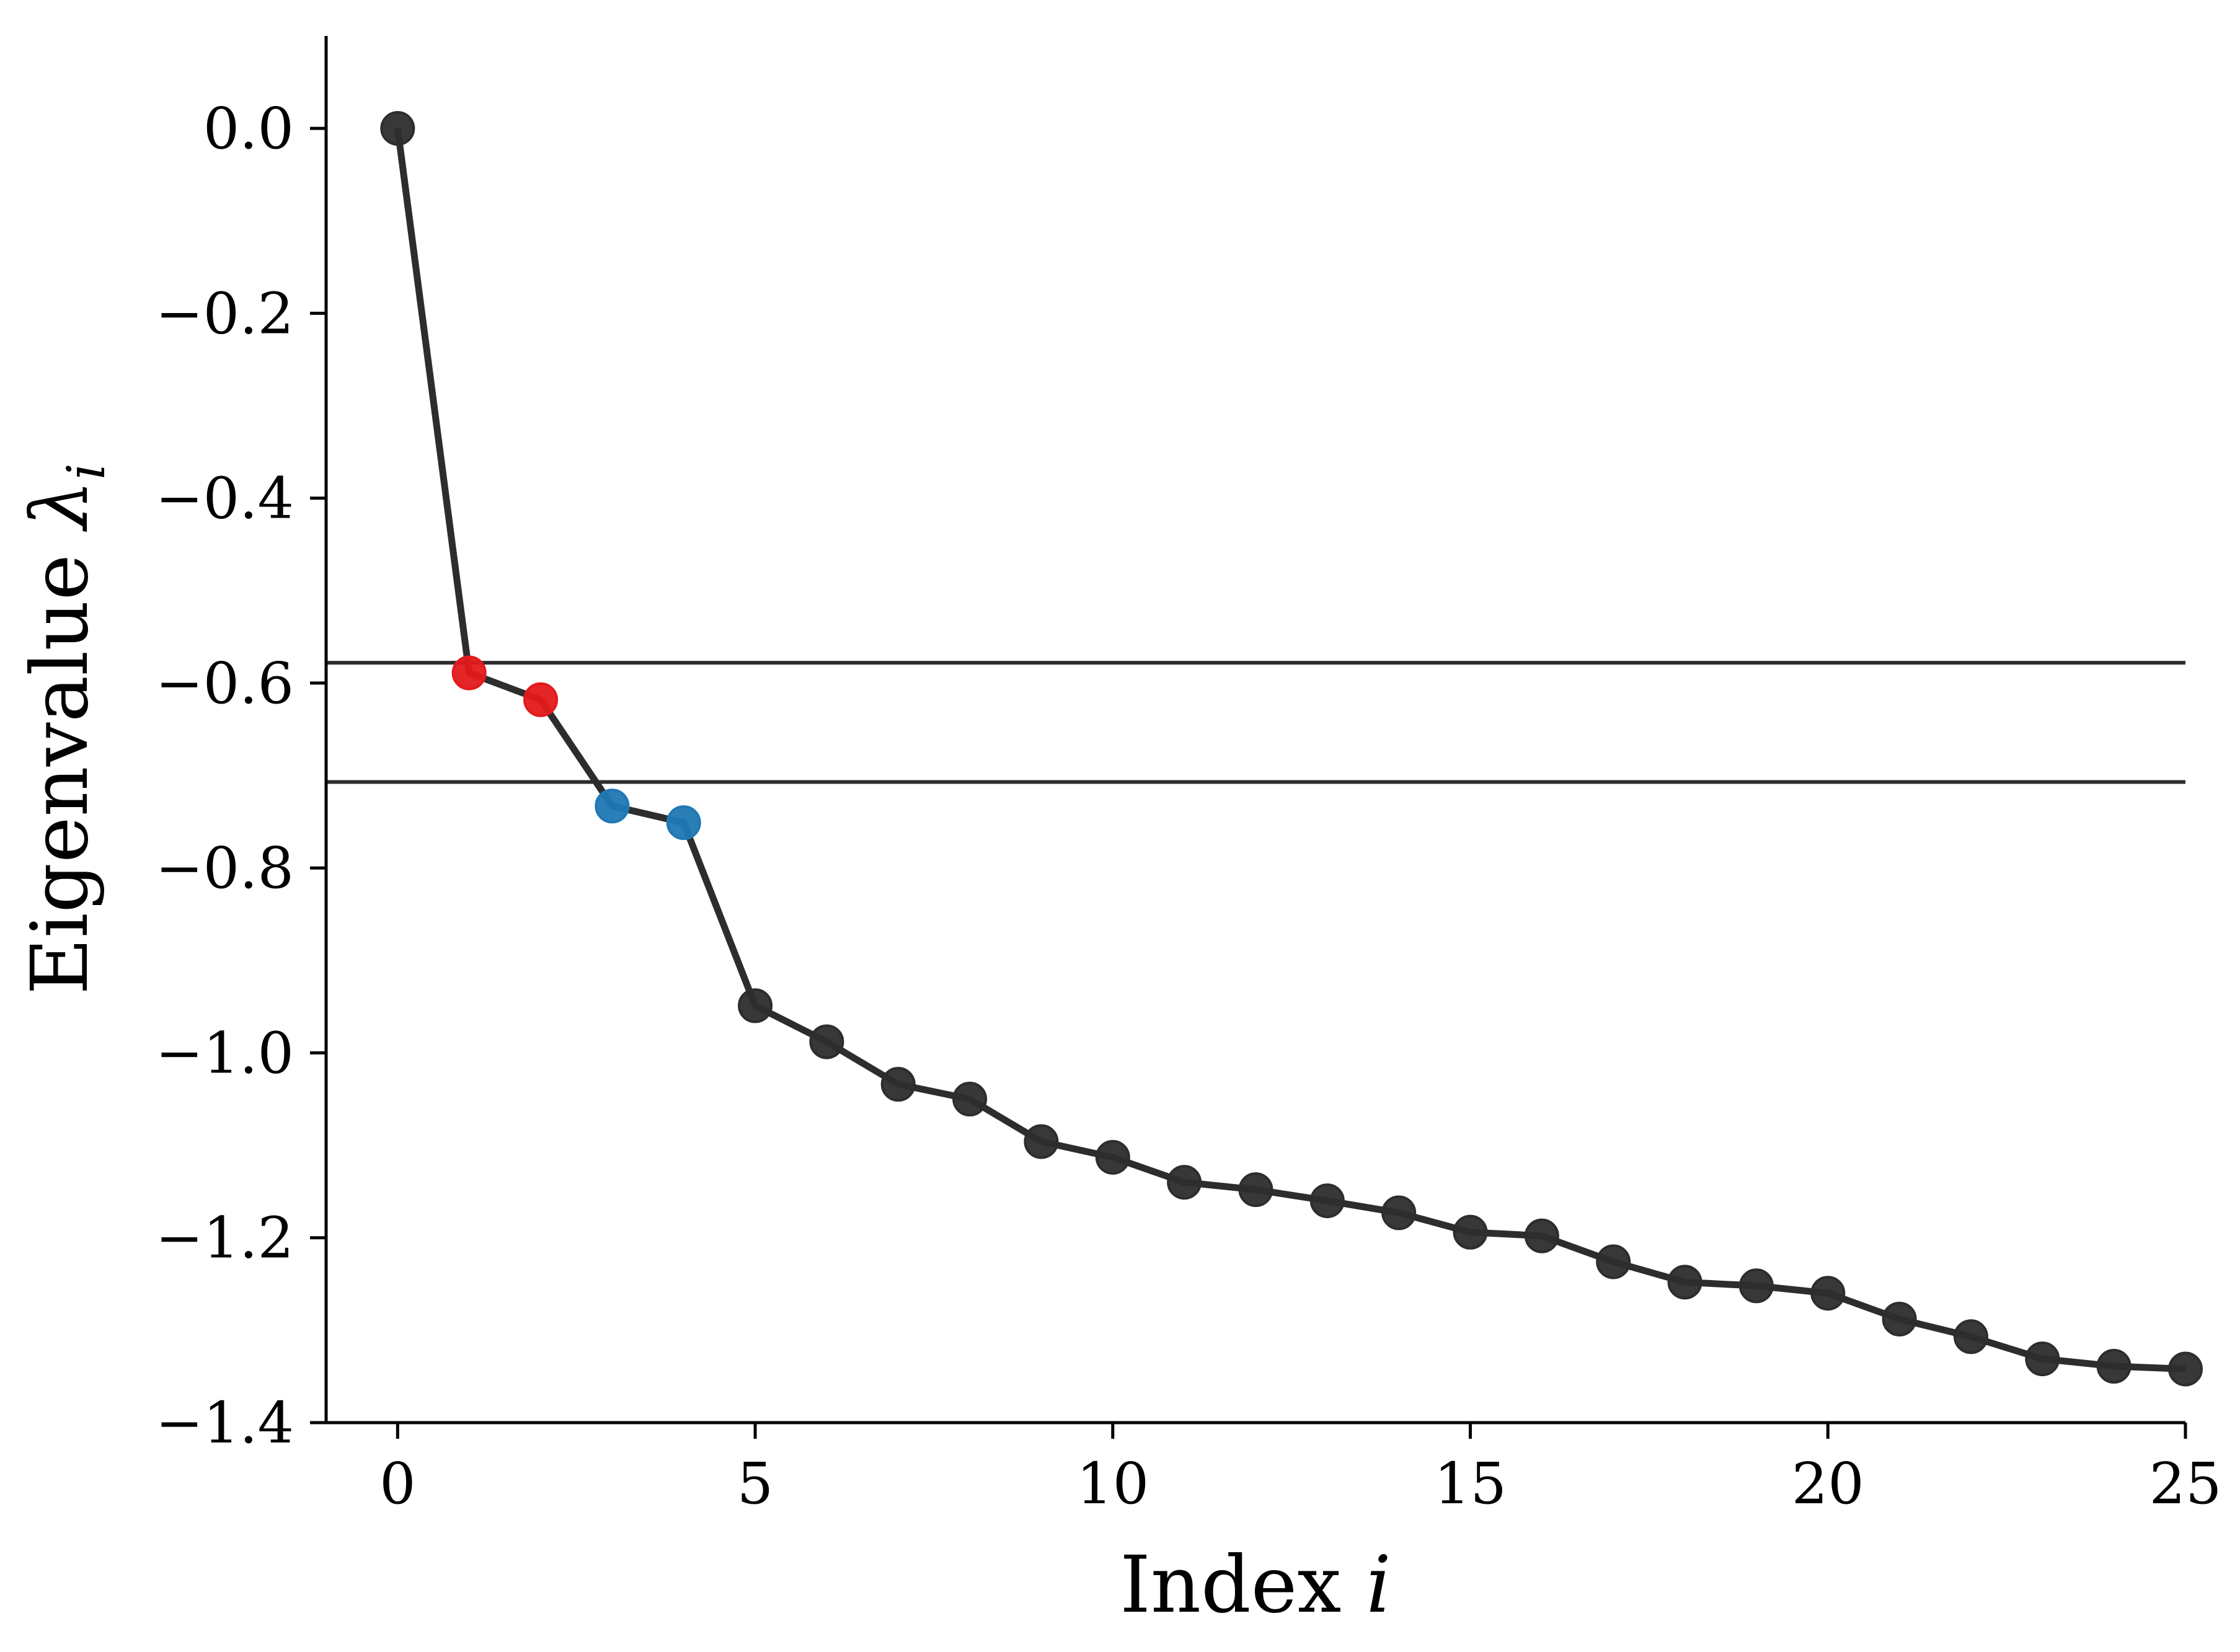  What do you see at coordinates (1301, 1470) in the screenshot?
I see `x-ticks: 0 5 10 15 20 25` at bounding box center [1301, 1470].